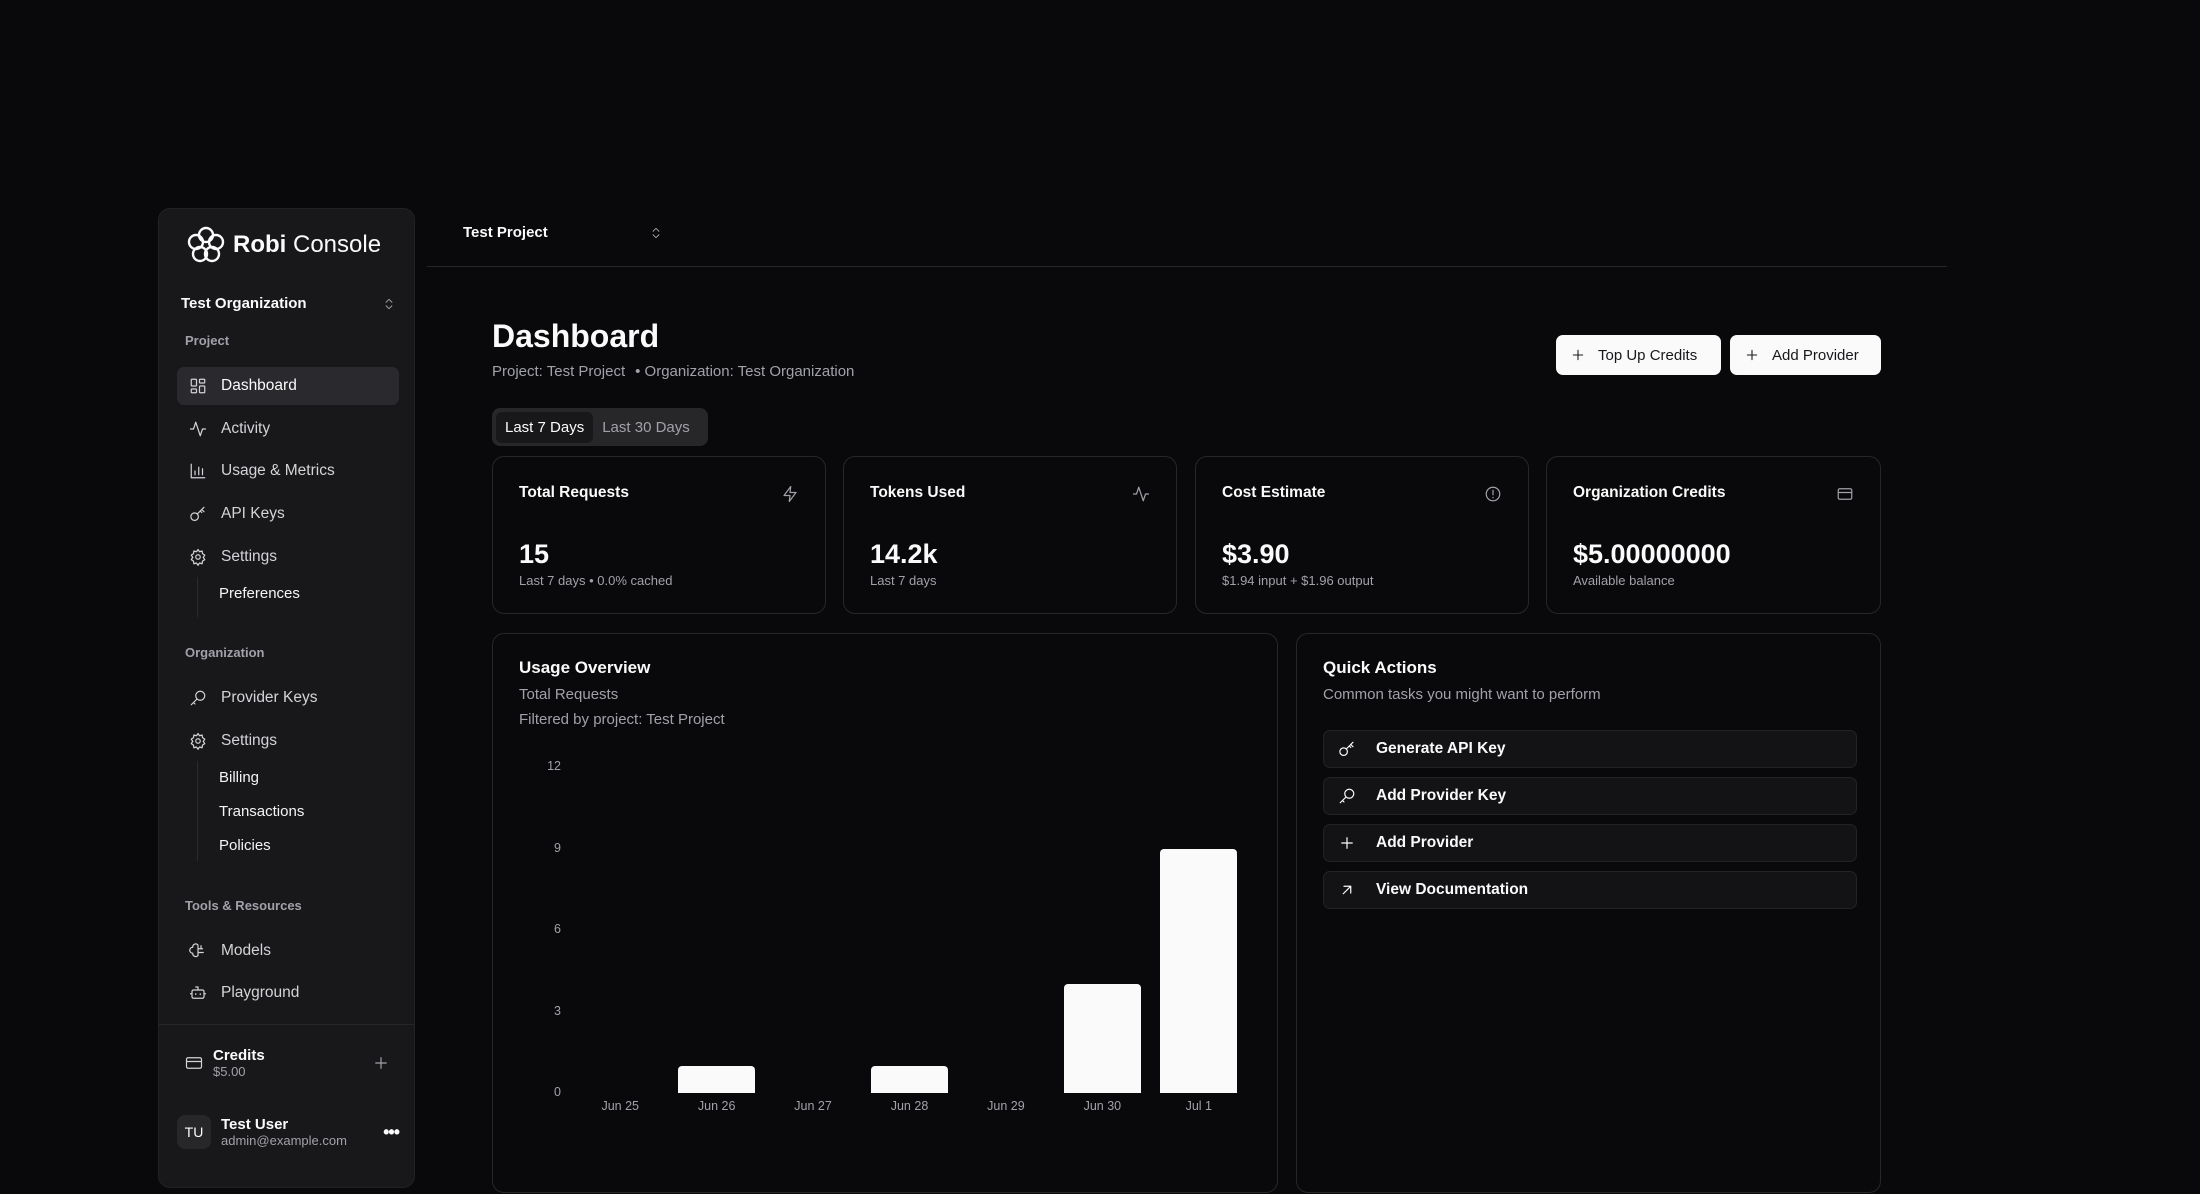 The height and width of the screenshot is (1194, 2200). What do you see at coordinates (1006, 1106) in the screenshot?
I see `x-tick-label: Jun 29` at bounding box center [1006, 1106].